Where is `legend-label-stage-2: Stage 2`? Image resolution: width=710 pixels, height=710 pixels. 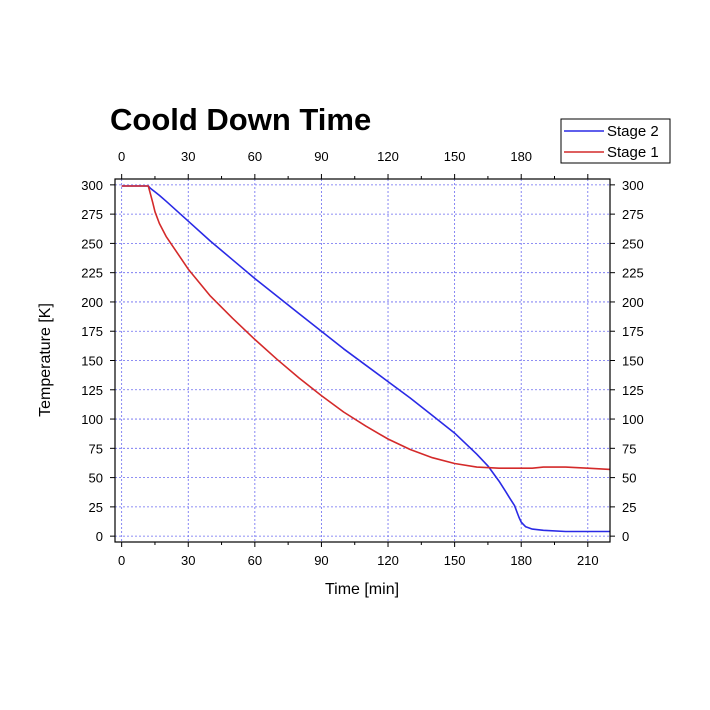
legend-label-stage-2: Stage 2 is located at coordinates (633, 131).